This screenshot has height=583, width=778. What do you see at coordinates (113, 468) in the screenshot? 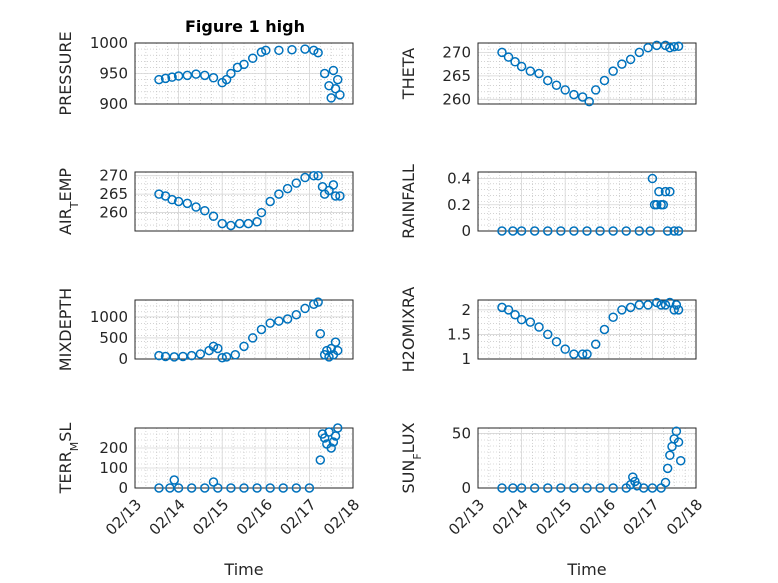
I see `y-tick-label: 100` at bounding box center [113, 468].